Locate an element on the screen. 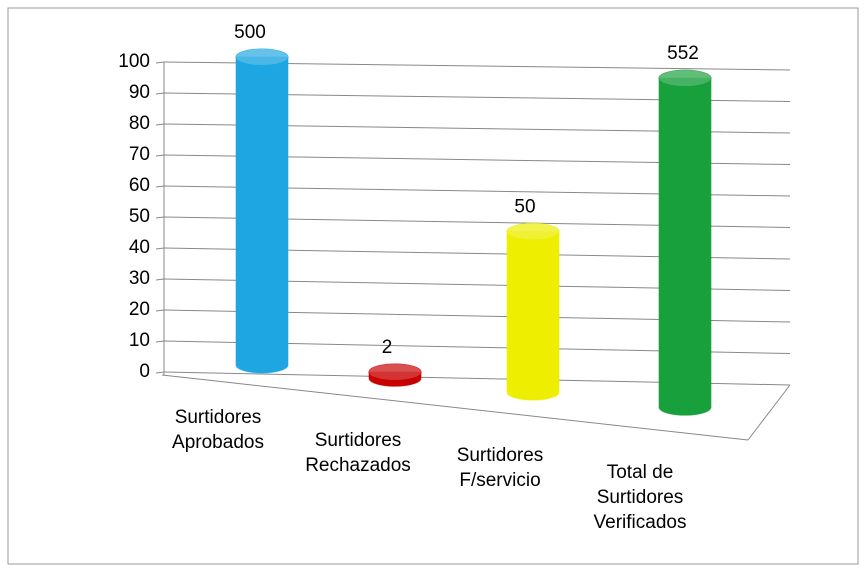  side-edge is located at coordinates (769, 412).